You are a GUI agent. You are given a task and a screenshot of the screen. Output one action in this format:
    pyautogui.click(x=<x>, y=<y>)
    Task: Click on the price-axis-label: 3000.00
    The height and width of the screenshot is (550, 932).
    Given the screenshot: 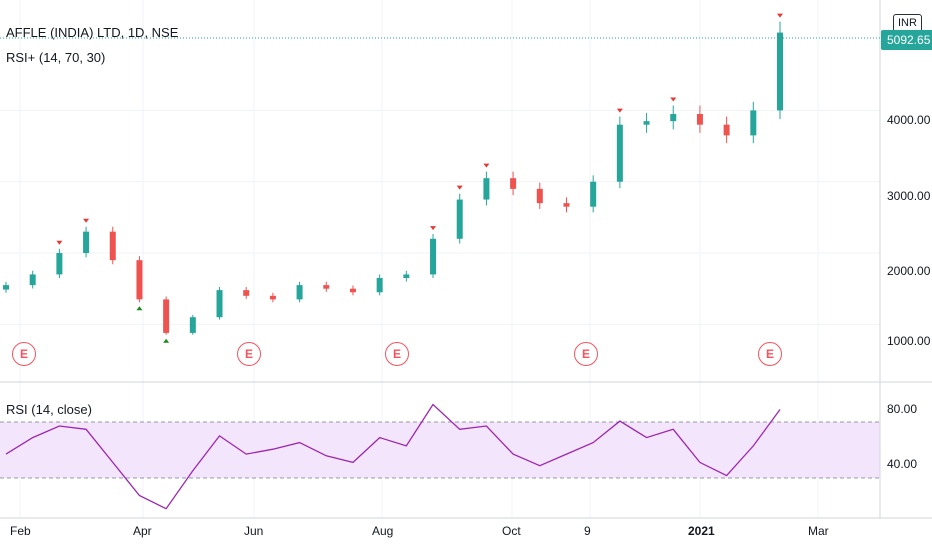 What is the action you would take?
    pyautogui.click(x=909, y=196)
    